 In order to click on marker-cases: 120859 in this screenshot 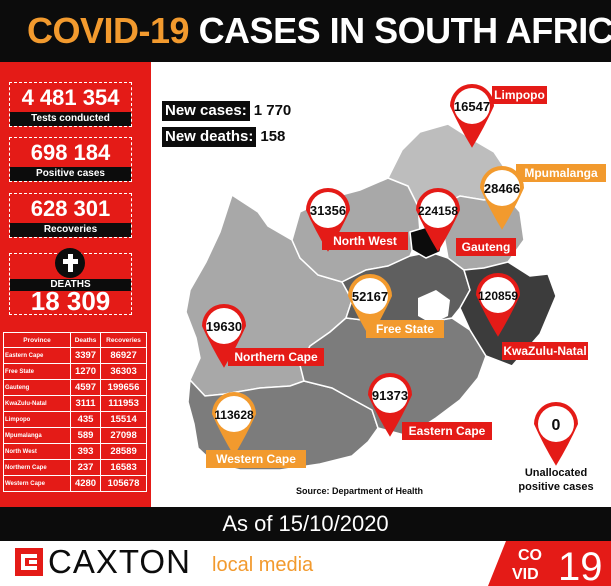, I will do `click(498, 296)`.